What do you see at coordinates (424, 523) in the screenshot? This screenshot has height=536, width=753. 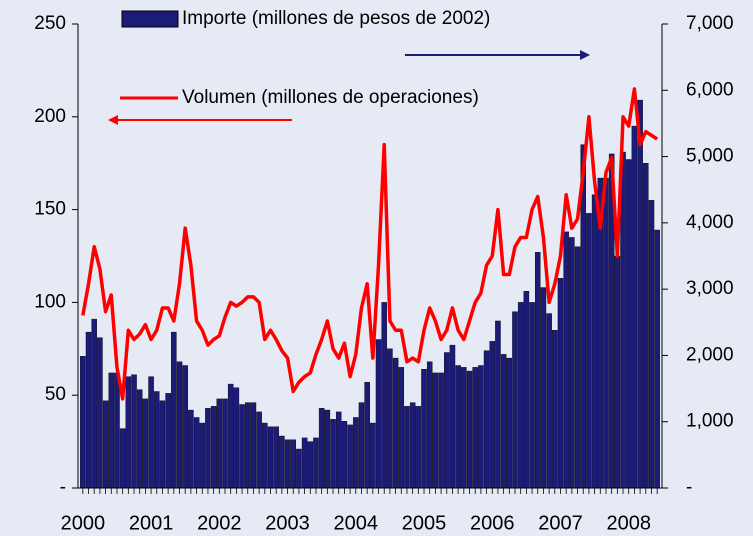 I see `x-tick-label: 2005` at bounding box center [424, 523].